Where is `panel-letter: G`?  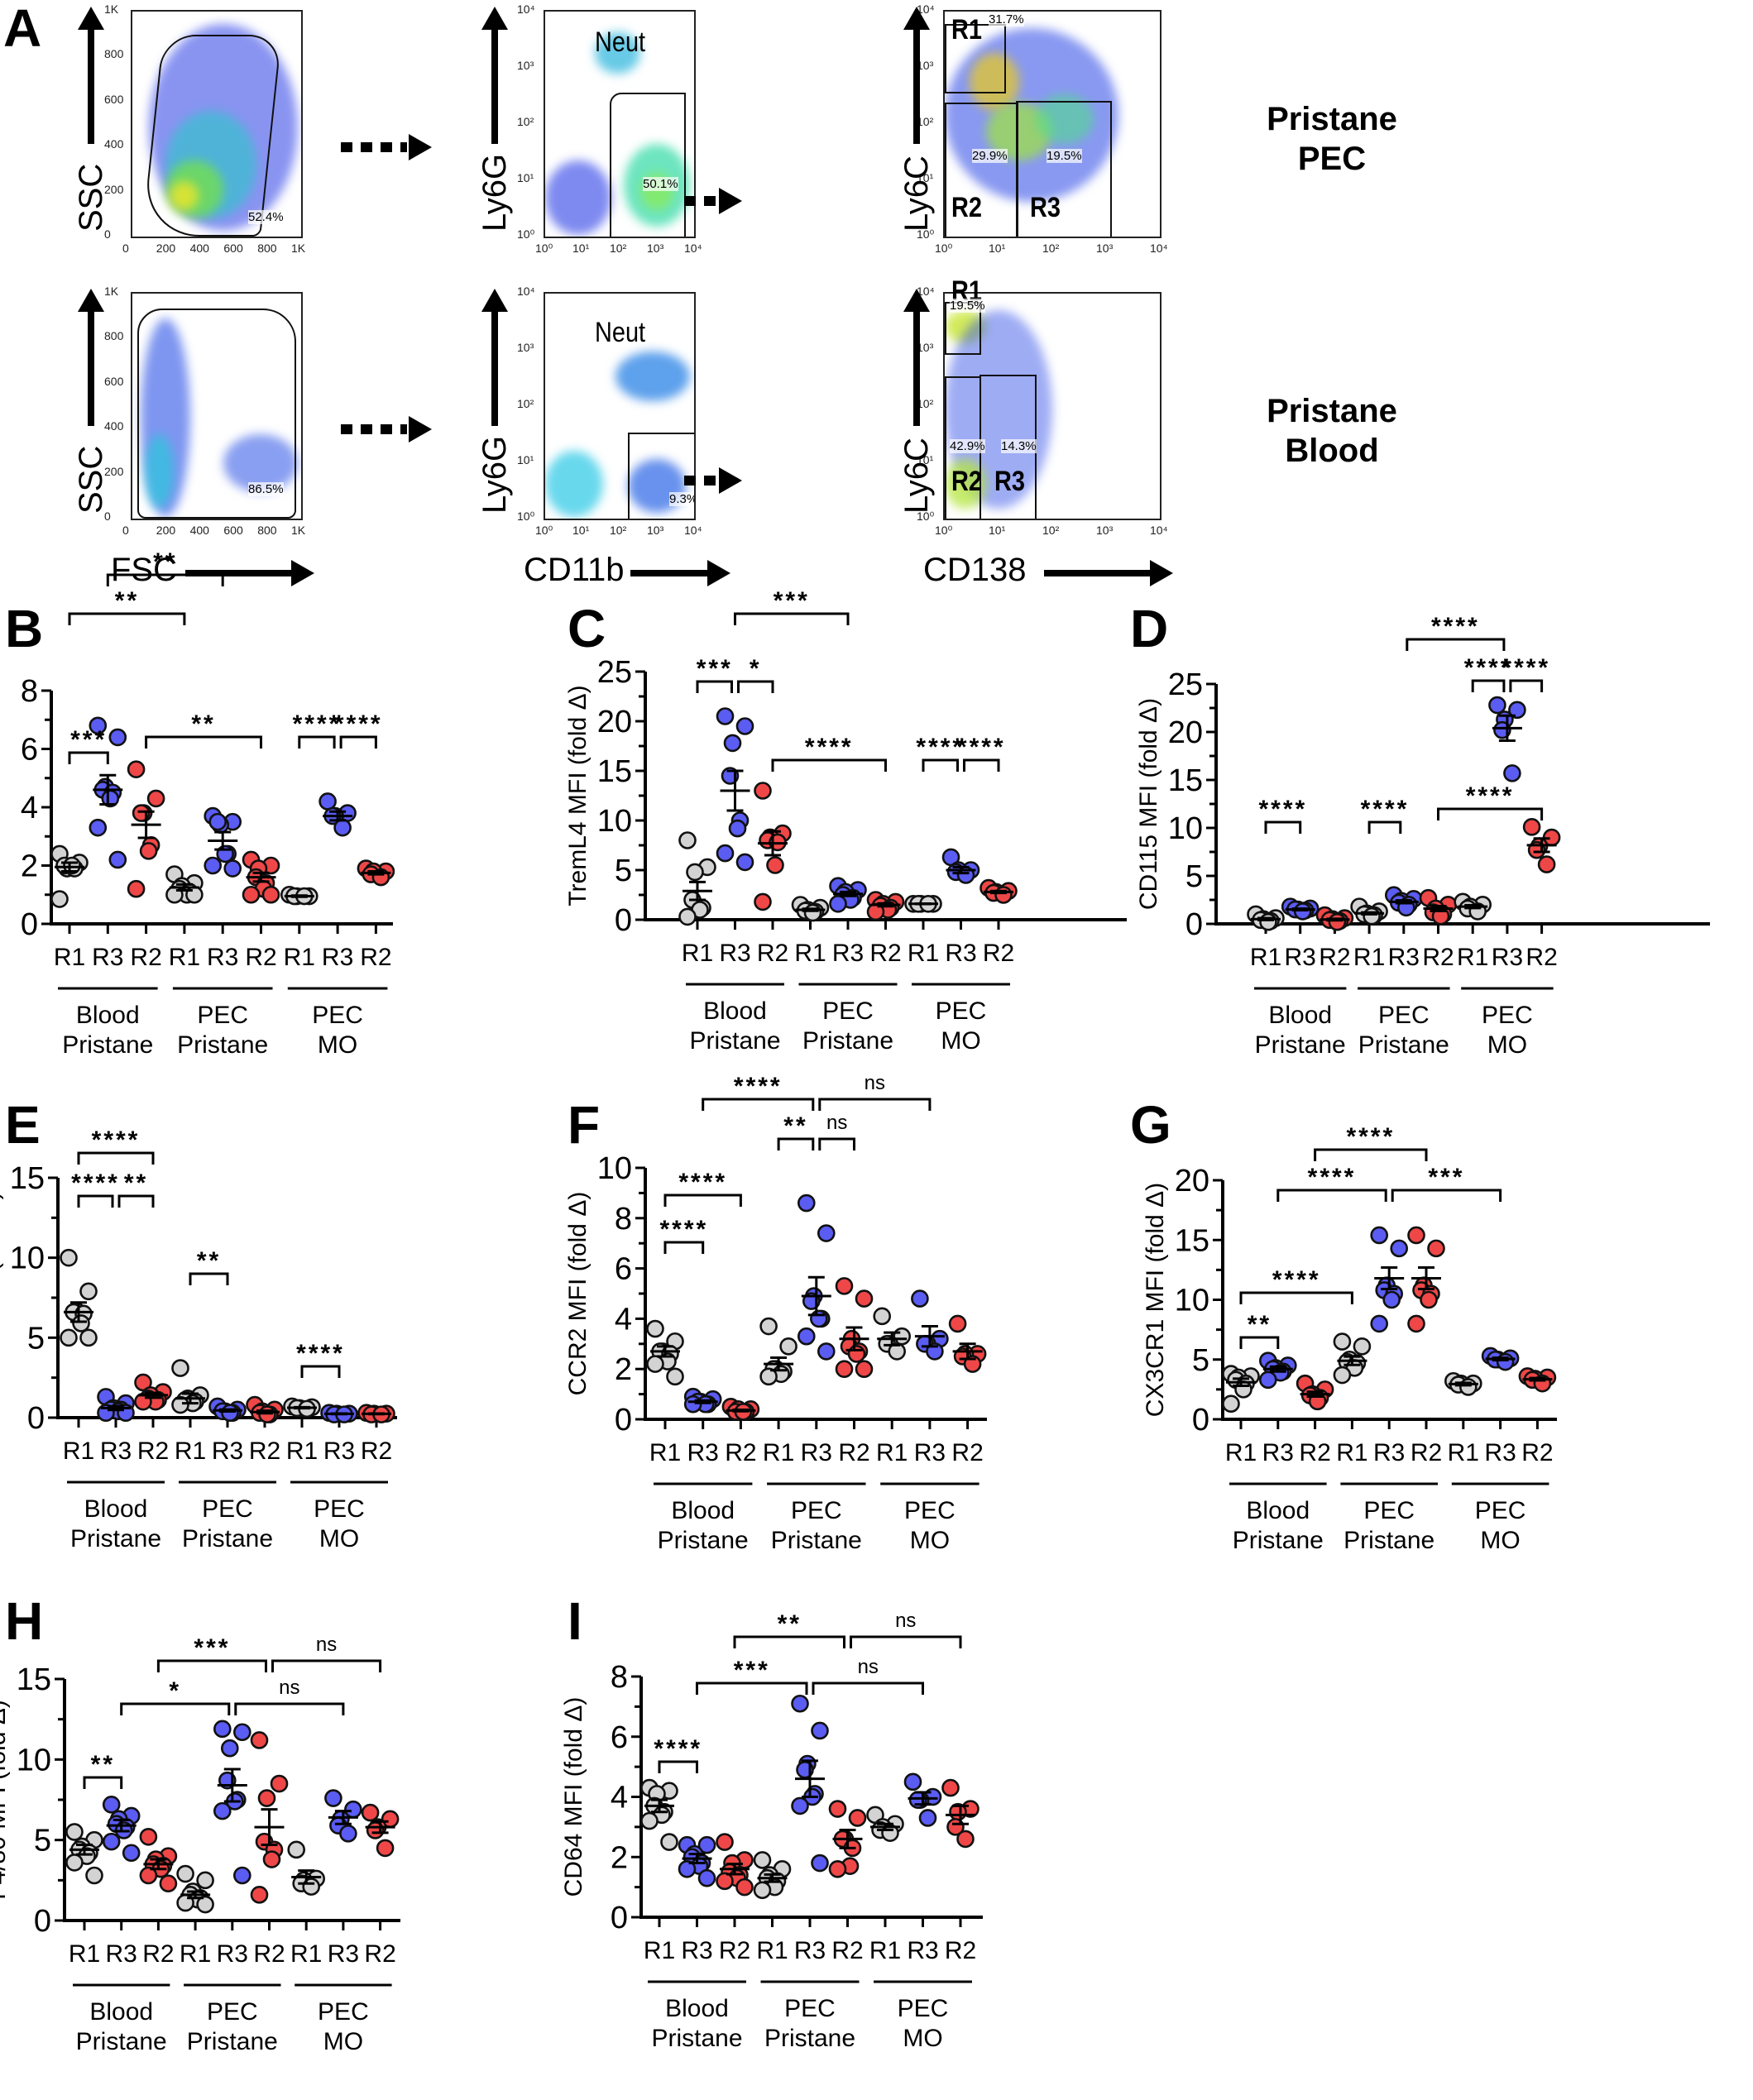 panel-letter: G is located at coordinates (1150, 1125).